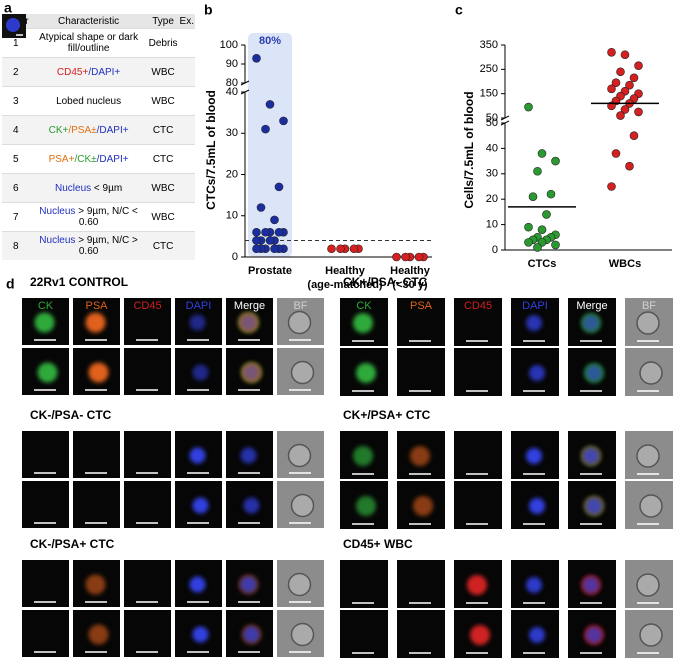  What do you see at coordinates (409, 285) in the screenshot?
I see `label-line: (<30 y)` at bounding box center [409, 285].